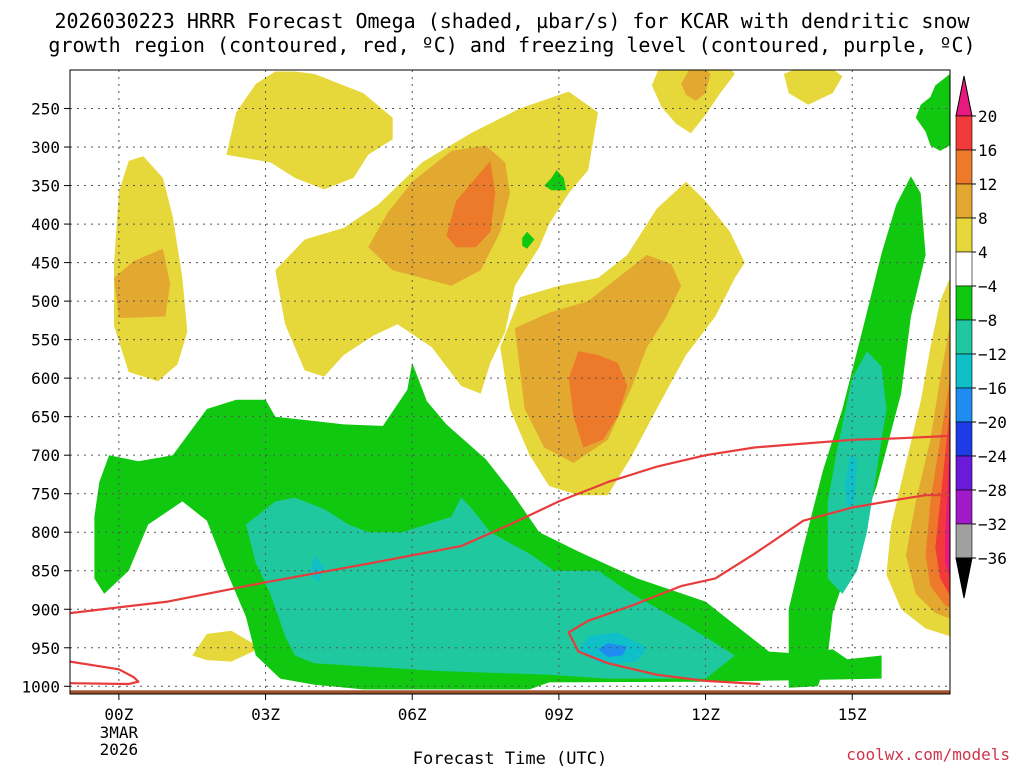 This screenshot has height=768, width=1024. Describe the element at coordinates (987, 116) in the screenshot. I see `colorbar-label: 20` at that location.